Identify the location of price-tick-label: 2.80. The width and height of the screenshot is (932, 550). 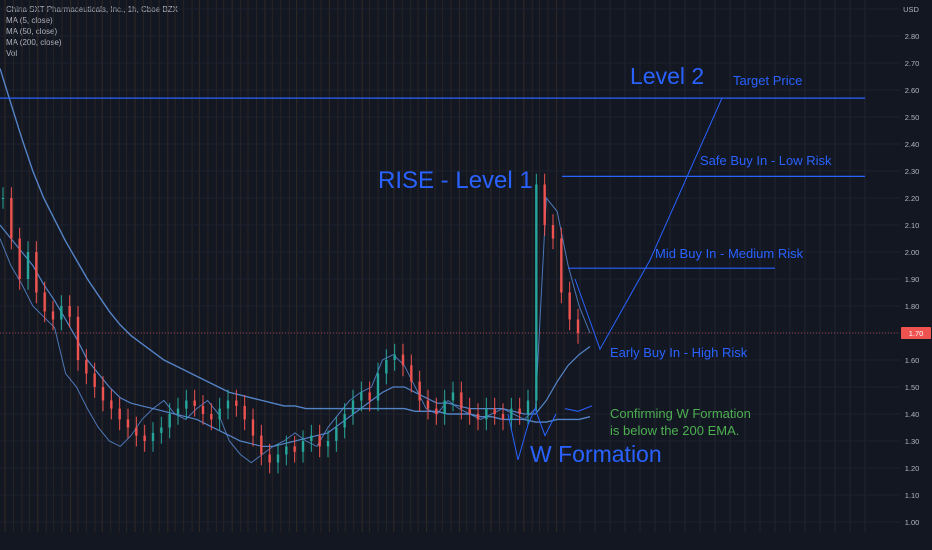
(912, 36).